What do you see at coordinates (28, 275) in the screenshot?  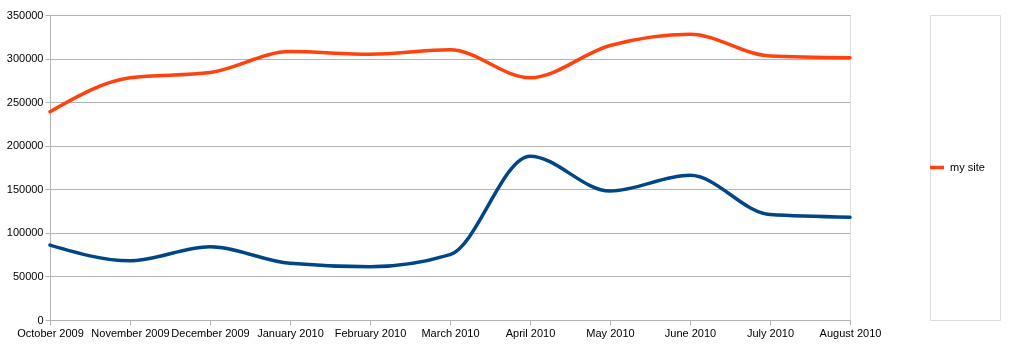 I see `y-tick-label: 50000` at bounding box center [28, 275].